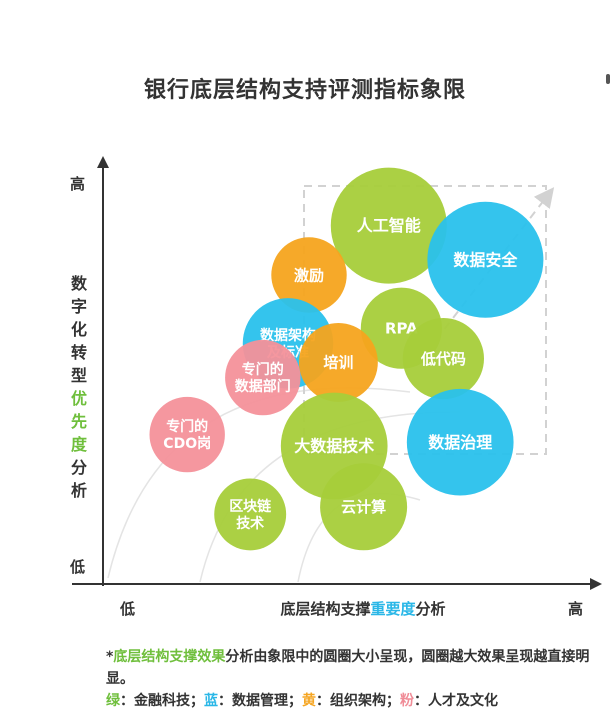 The height and width of the screenshot is (725, 610). Describe the element at coordinates (325, 609) in the screenshot. I see `x-title-part: 底层结构支撑` at that location.